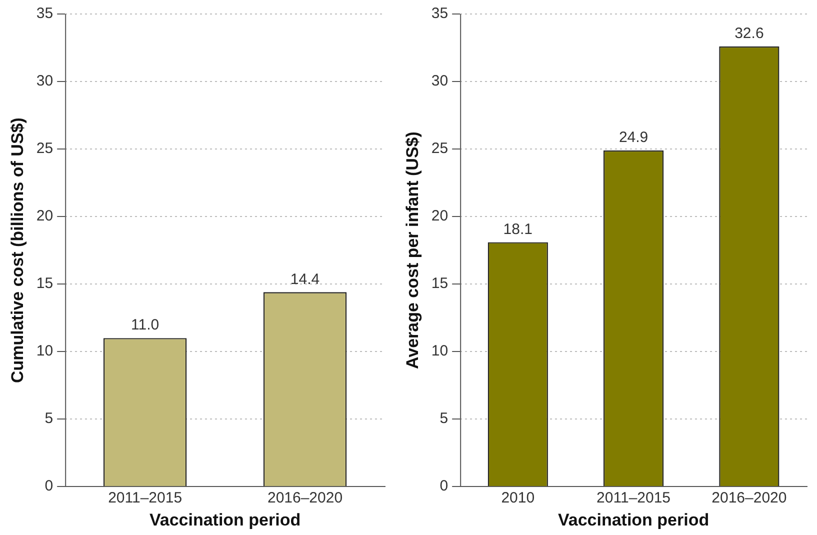 Image resolution: width=817 pixels, height=535 pixels. I want to click on x-tick-label: 2010, so click(518, 498).